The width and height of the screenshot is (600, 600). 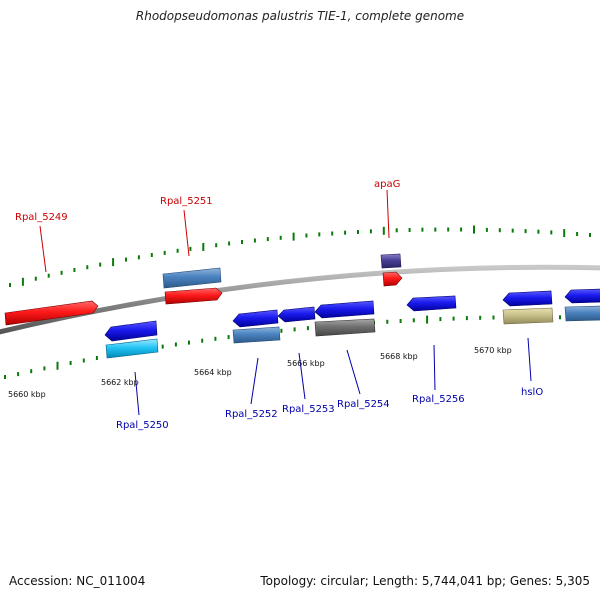 What do you see at coordinates (192, 278) in the screenshot?
I see `gene-rpal-5251-band` at bounding box center [192, 278].